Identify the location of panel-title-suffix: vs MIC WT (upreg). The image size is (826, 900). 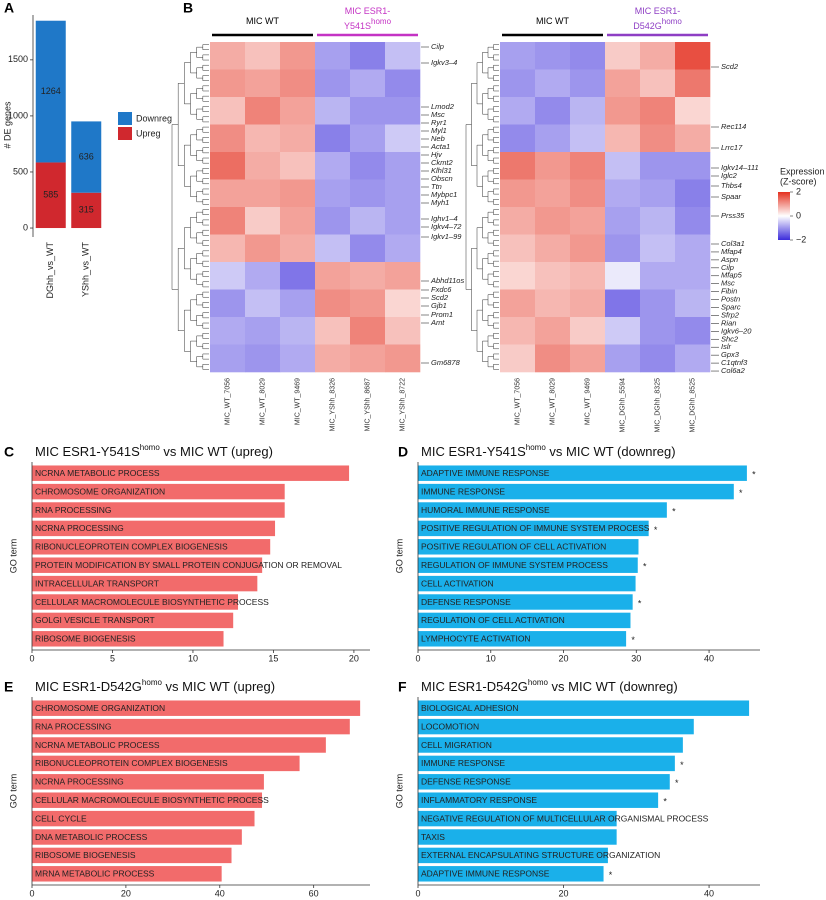
(218, 686).